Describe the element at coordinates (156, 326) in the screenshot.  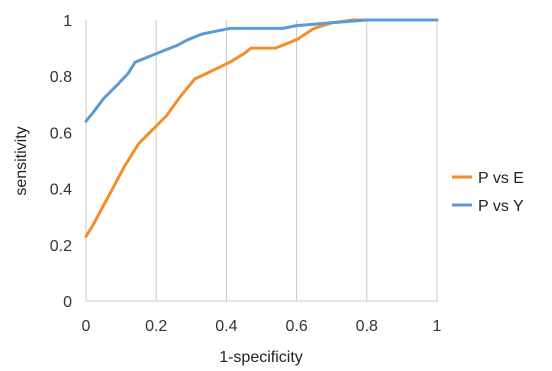
I see `x-tick-label: 0.2` at that location.